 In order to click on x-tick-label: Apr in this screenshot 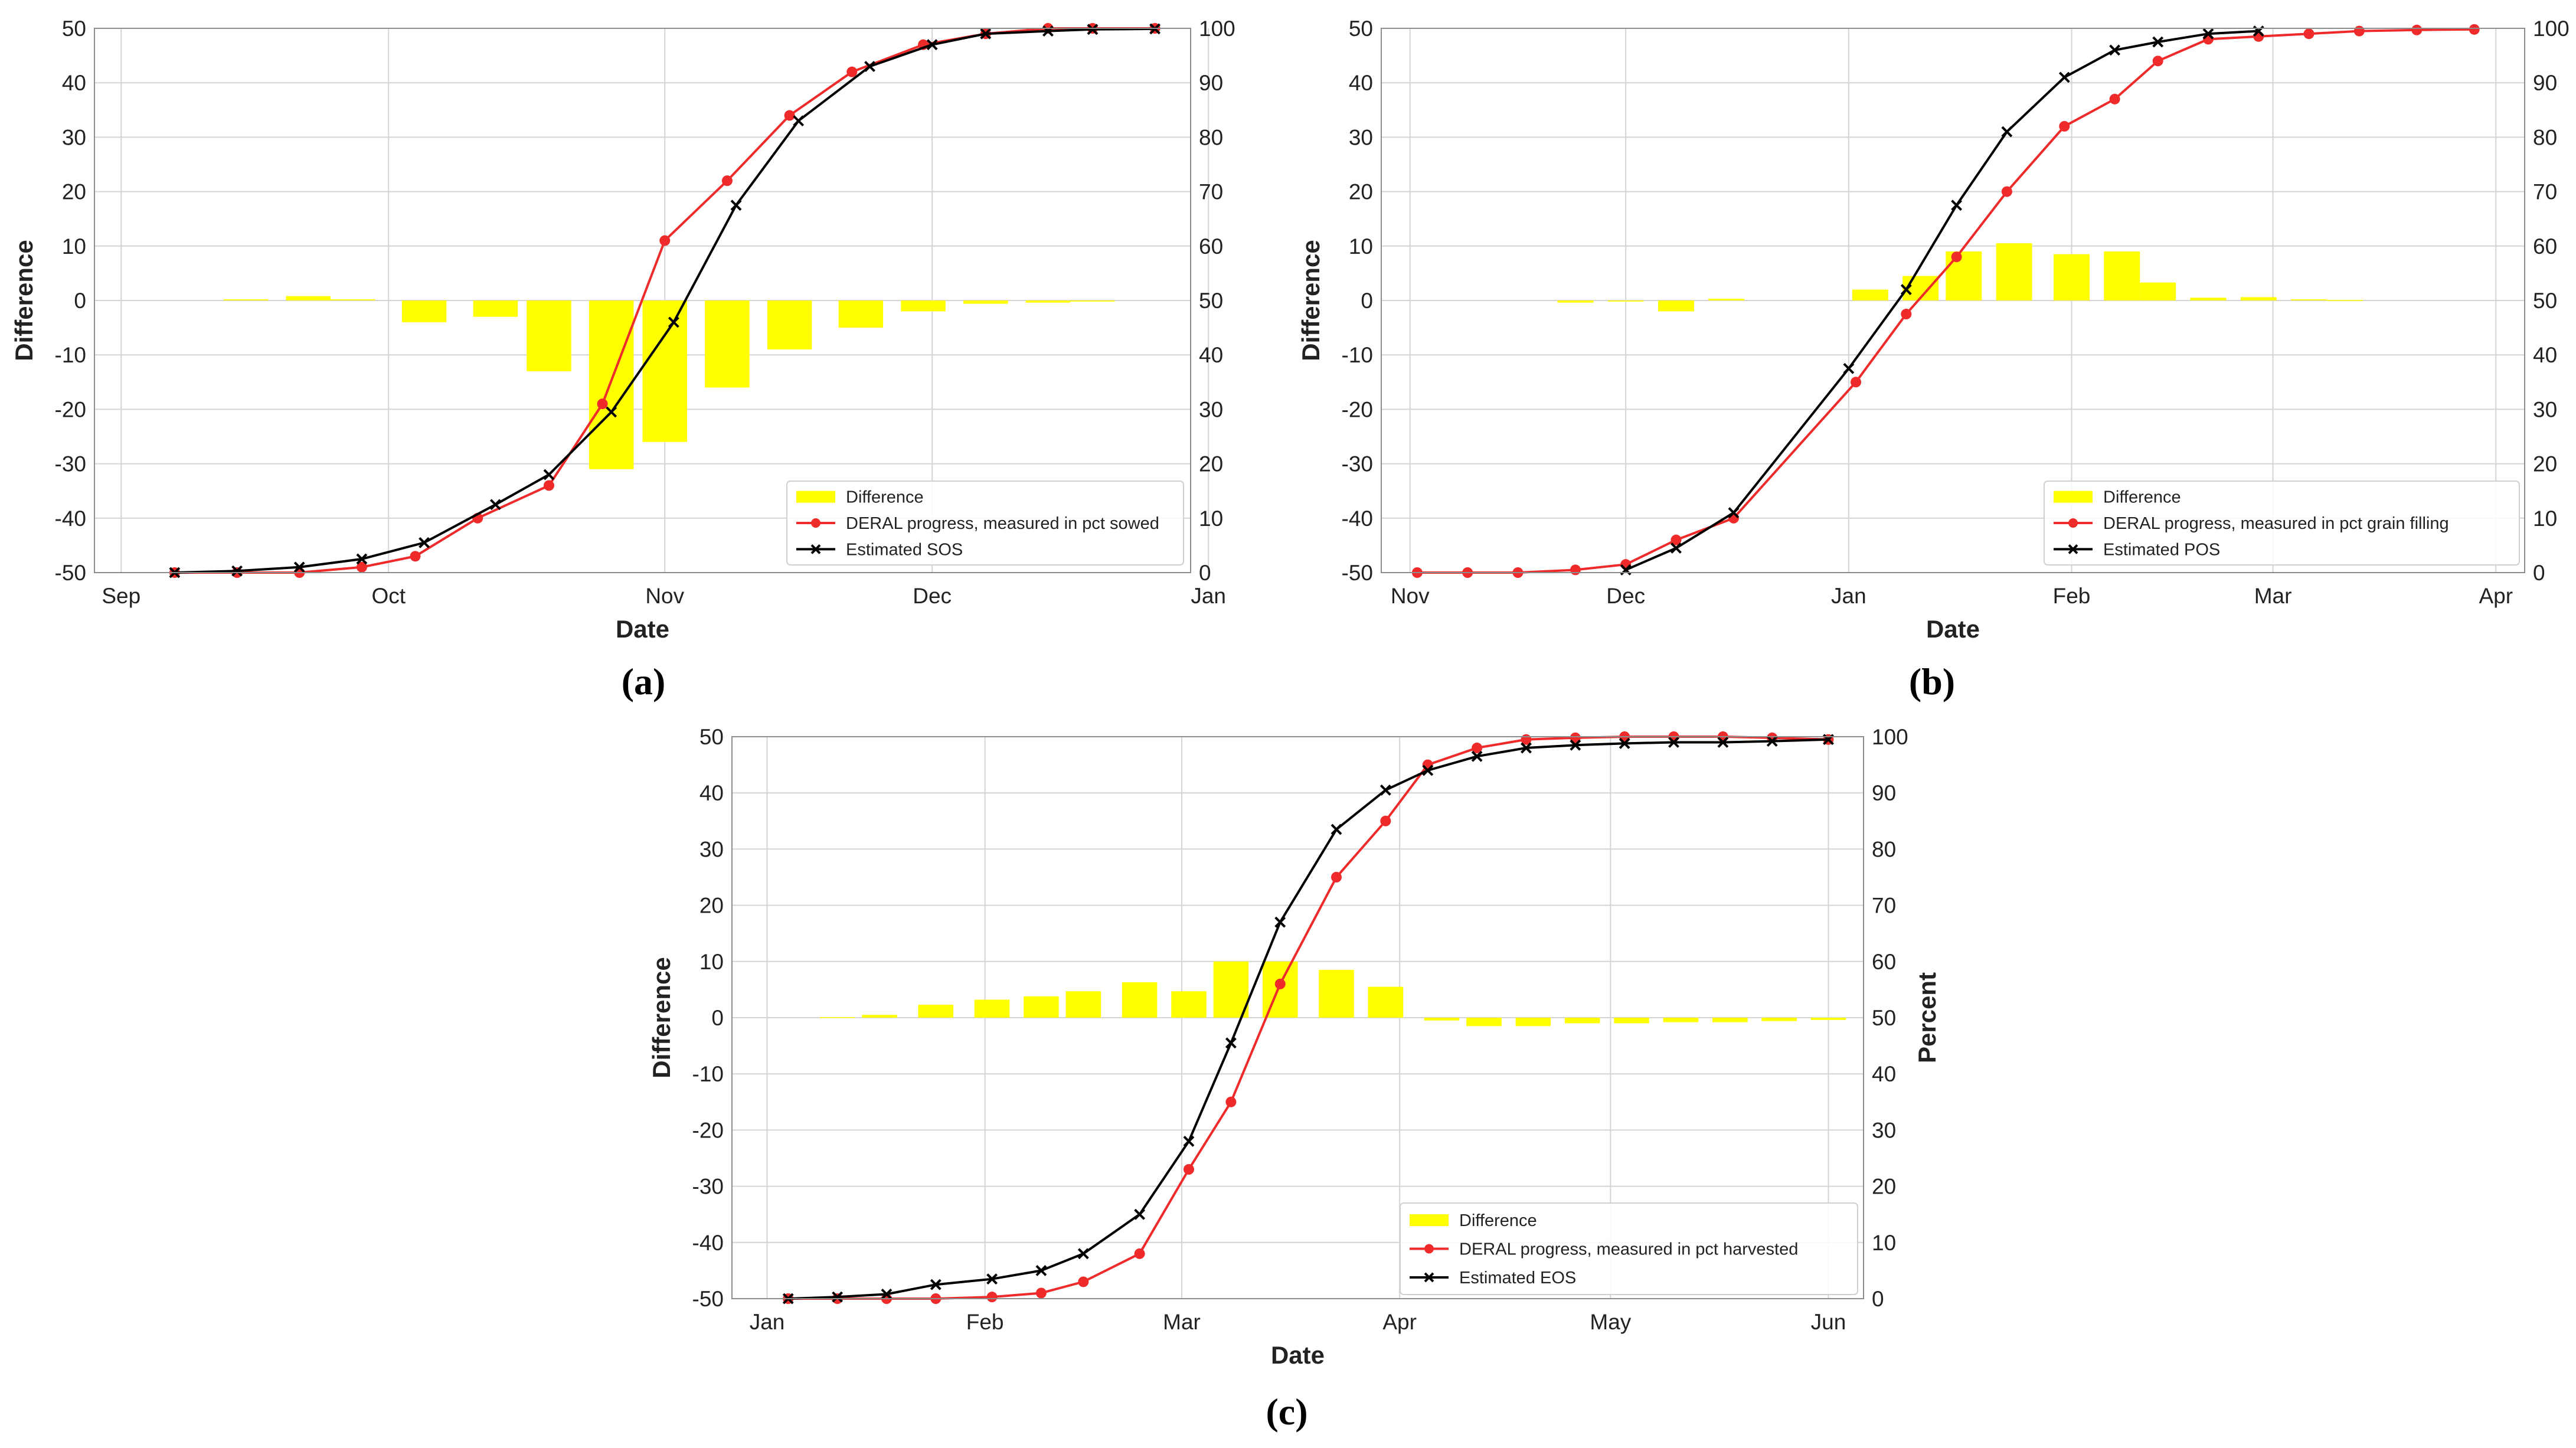, I will do `click(2496, 596)`.